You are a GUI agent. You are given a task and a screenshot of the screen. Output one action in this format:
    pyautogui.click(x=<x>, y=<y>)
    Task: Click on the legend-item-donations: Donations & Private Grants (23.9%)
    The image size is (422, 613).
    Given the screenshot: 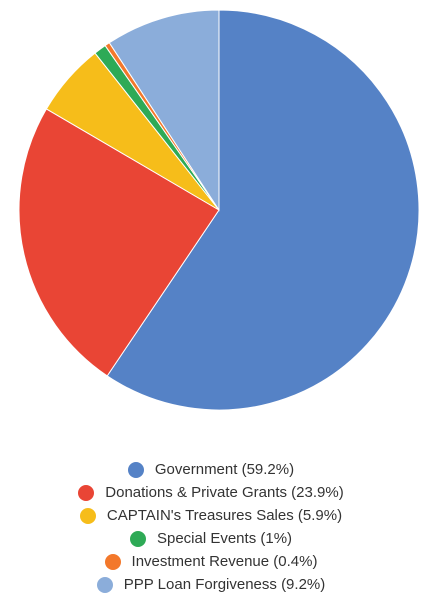 What is the action you would take?
    pyautogui.click(x=211, y=492)
    